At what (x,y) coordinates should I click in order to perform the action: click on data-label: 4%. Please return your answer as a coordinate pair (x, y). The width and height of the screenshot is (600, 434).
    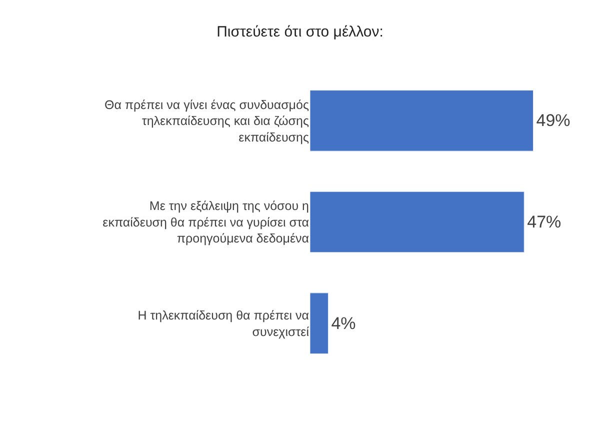
    Looking at the image, I should click on (343, 323).